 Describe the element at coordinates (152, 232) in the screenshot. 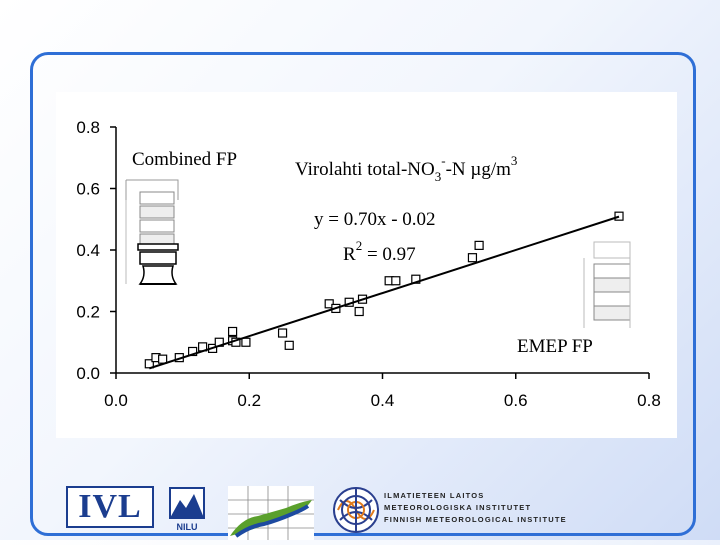

I see `combined-fp-sampler-icon` at that location.